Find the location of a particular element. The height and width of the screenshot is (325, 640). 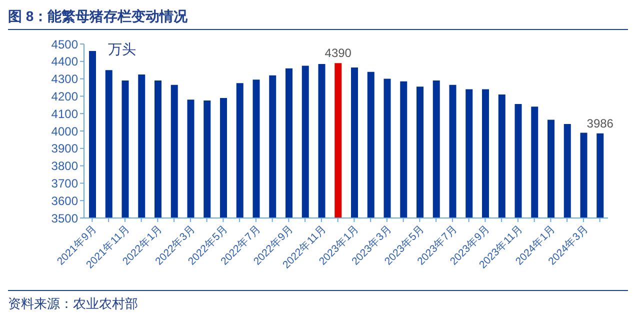

y-tick-label: 4200 is located at coordinates (64, 96).